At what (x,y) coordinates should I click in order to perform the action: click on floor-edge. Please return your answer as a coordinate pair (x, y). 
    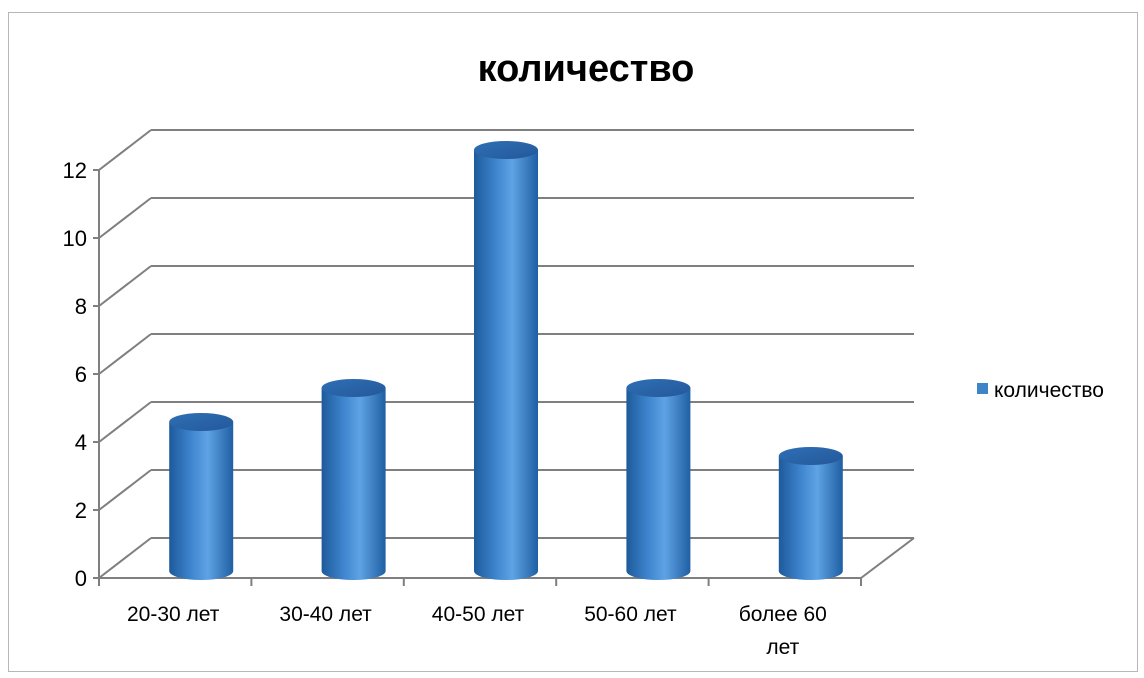
    Looking at the image, I should click on (887, 558).